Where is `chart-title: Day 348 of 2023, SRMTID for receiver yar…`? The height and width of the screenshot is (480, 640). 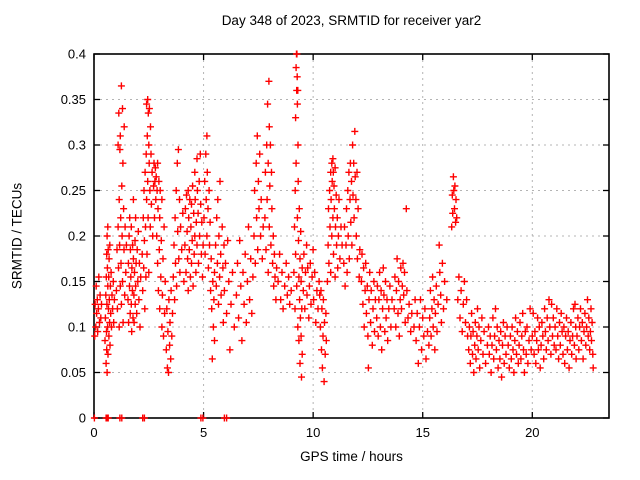 chart-title: Day 348 of 2023, SRMTID for receiver yar… is located at coordinates (351, 20).